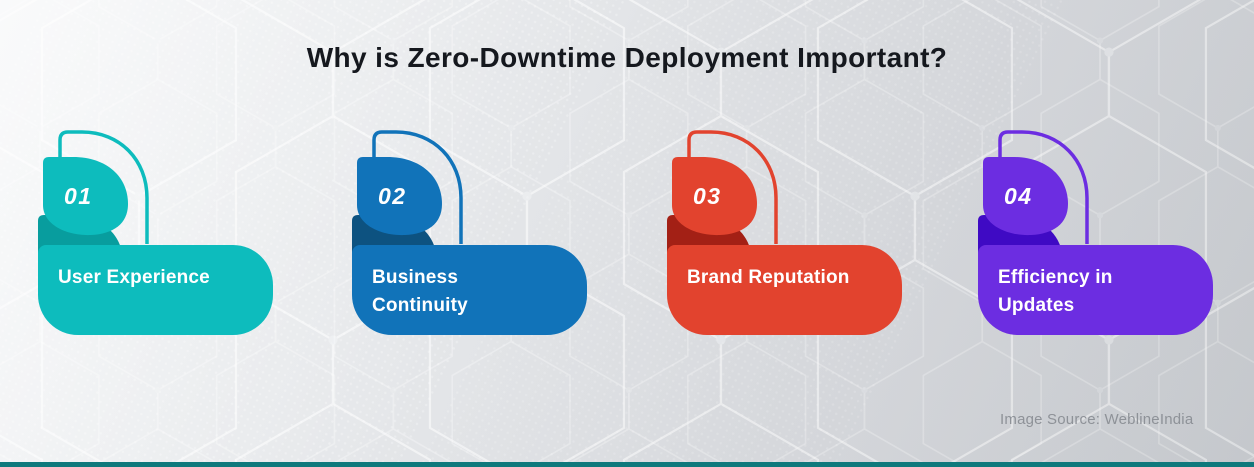 This screenshot has width=1254, height=467. Describe the element at coordinates (134, 277) in the screenshot. I see `item-label: User Experience` at that location.